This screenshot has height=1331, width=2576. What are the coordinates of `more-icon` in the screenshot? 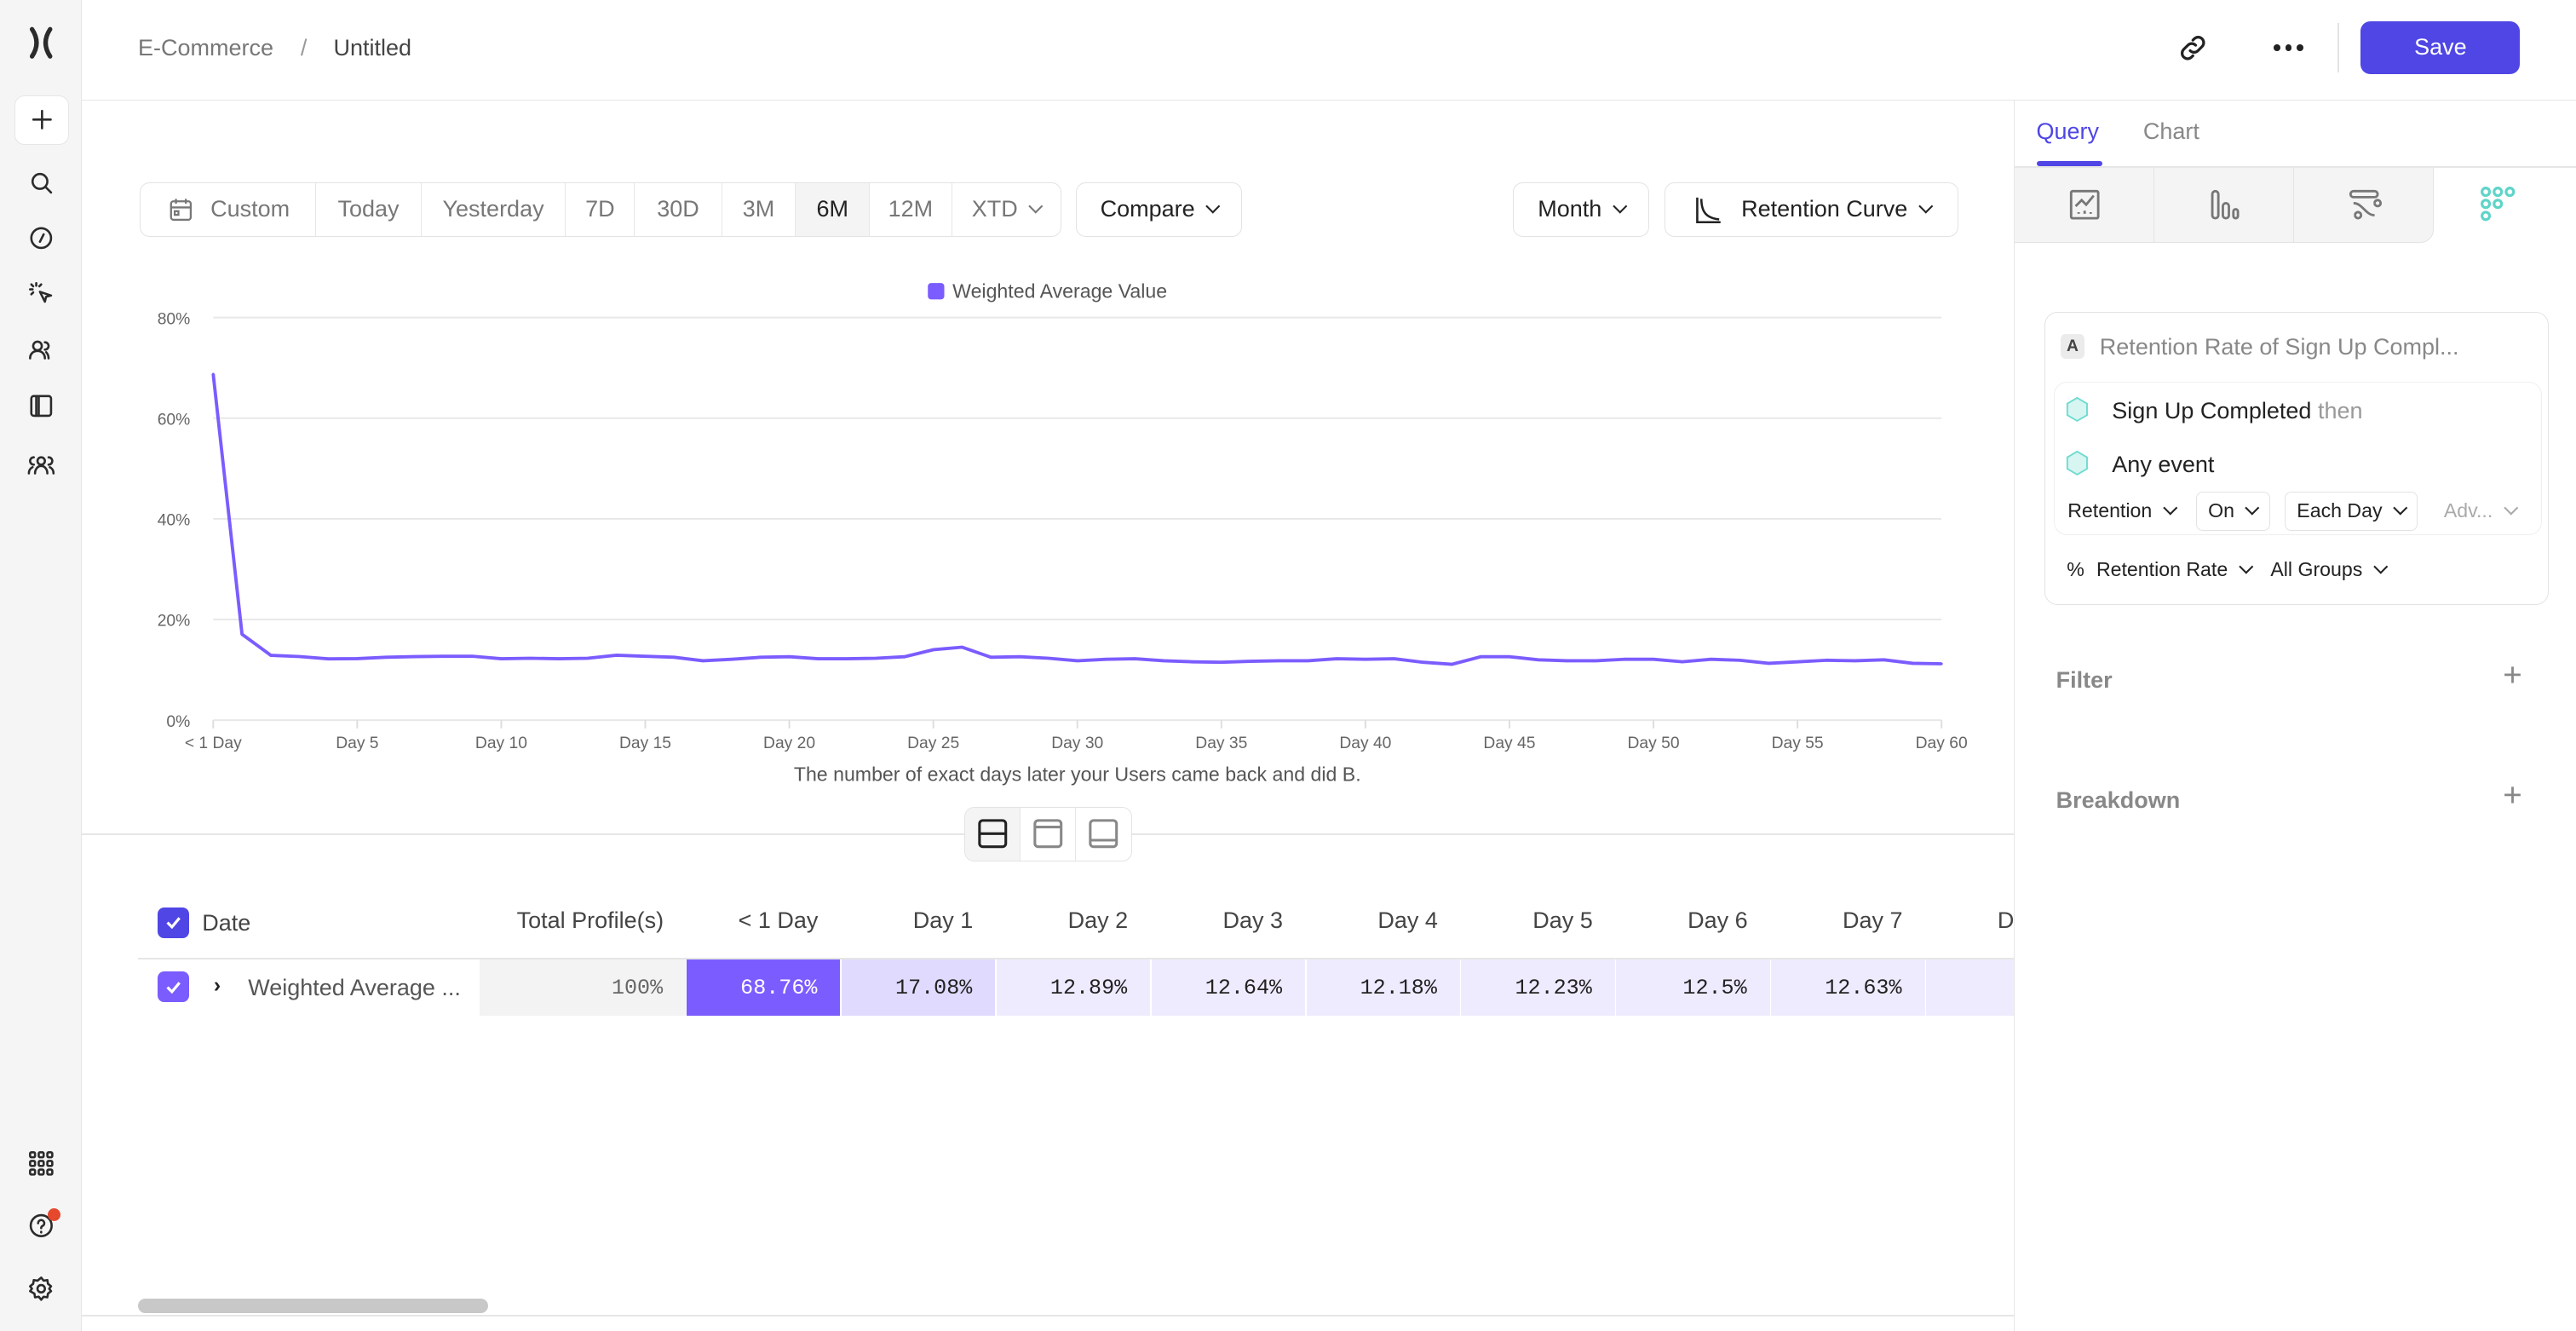 It's located at (2289, 49).